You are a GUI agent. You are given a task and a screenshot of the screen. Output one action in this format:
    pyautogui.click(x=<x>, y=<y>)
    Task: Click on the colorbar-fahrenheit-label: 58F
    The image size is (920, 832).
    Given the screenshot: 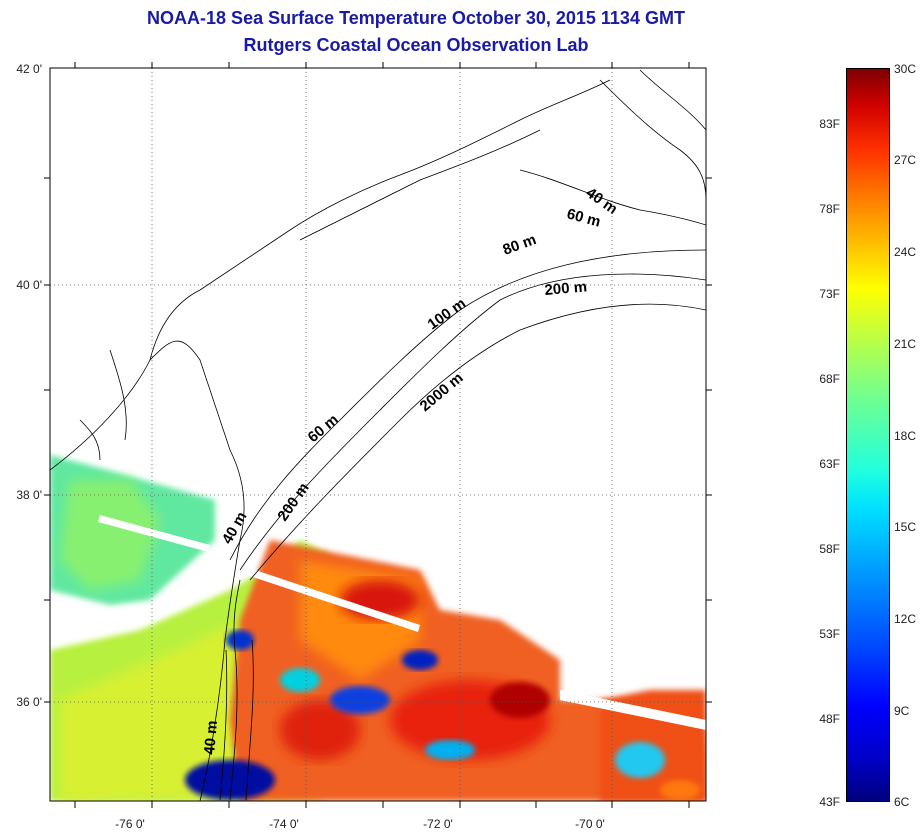 What is the action you would take?
    pyautogui.click(x=829, y=549)
    